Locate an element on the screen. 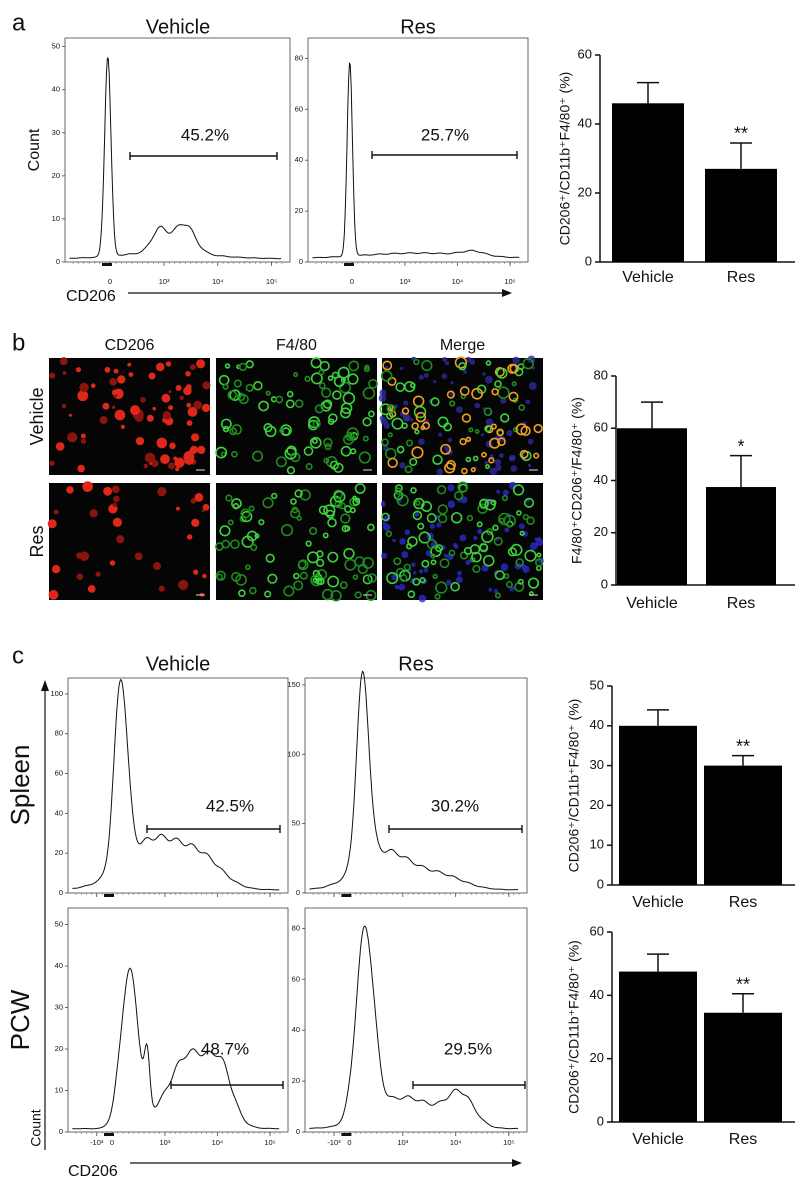 The image size is (800, 1186). axis-label: CD206 is located at coordinates (93, 1171).